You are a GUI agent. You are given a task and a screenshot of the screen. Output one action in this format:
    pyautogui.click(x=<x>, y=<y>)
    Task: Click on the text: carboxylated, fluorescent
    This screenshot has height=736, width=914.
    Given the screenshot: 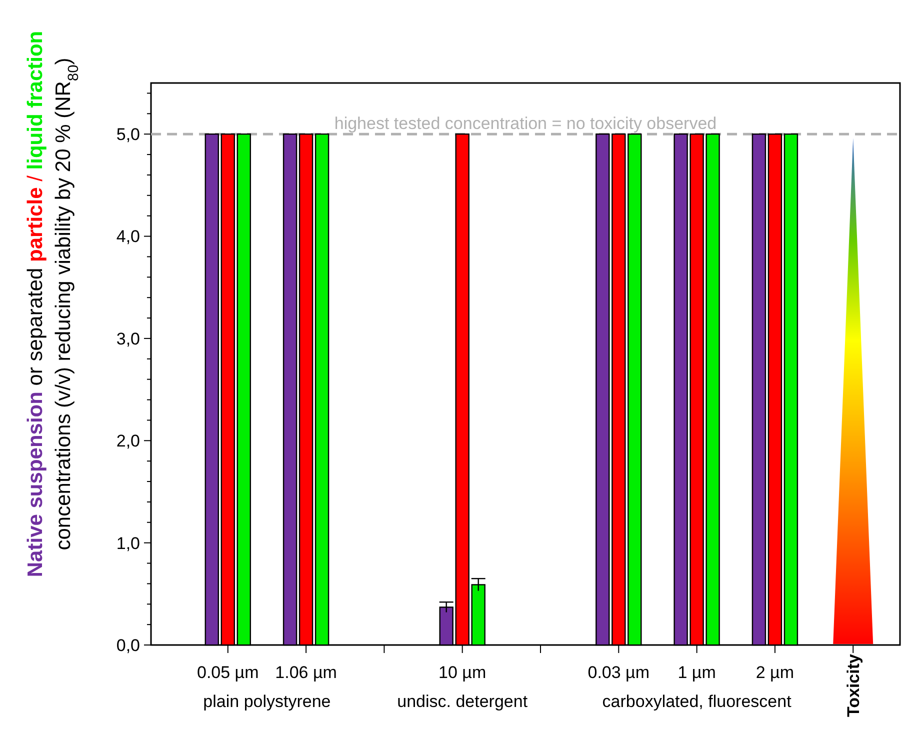 What is the action you would take?
    pyautogui.click(x=697, y=701)
    